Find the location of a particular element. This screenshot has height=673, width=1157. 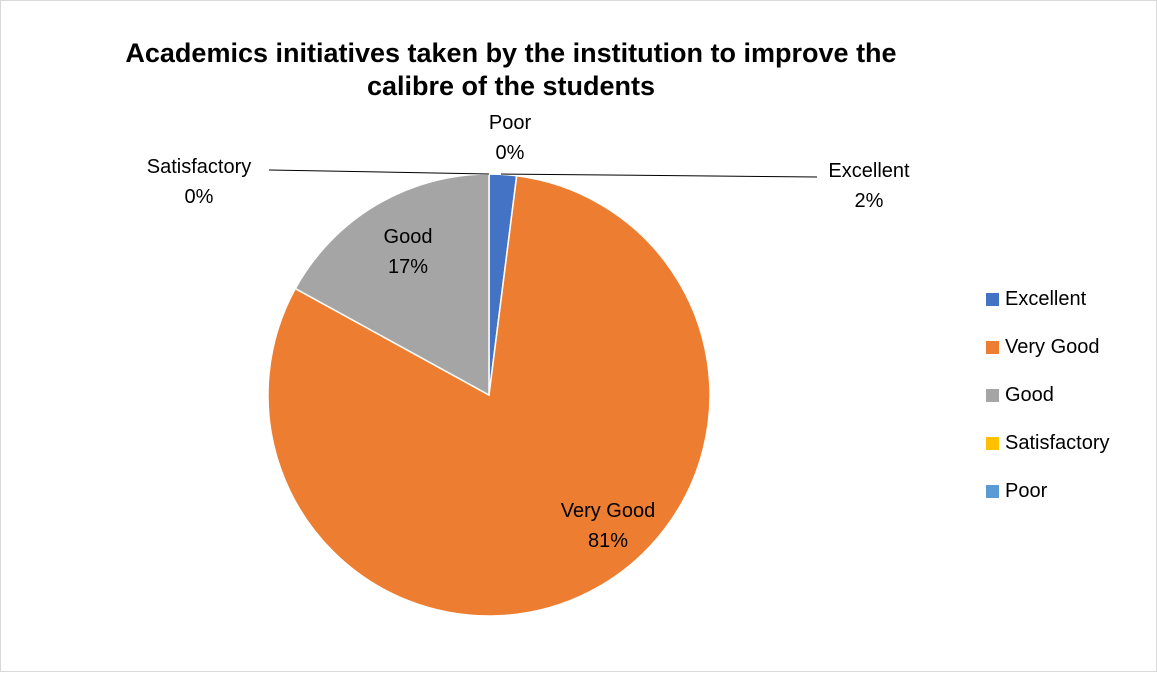

legend-label-satisfactory: Satisfactory is located at coordinates (1057, 442).